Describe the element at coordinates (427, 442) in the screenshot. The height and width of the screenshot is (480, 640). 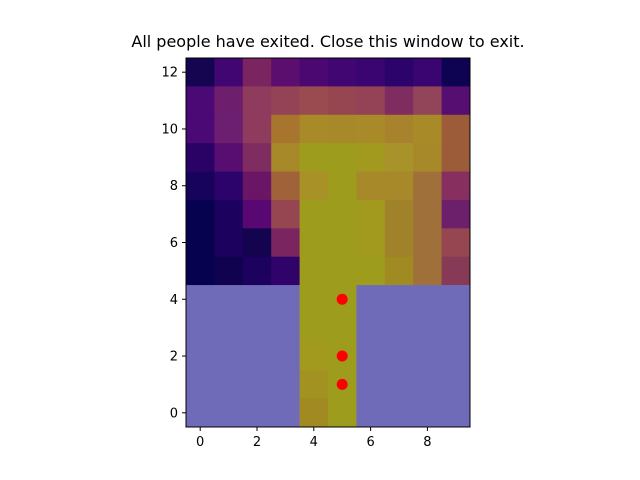
I see `x-tick-label: 8` at that location.